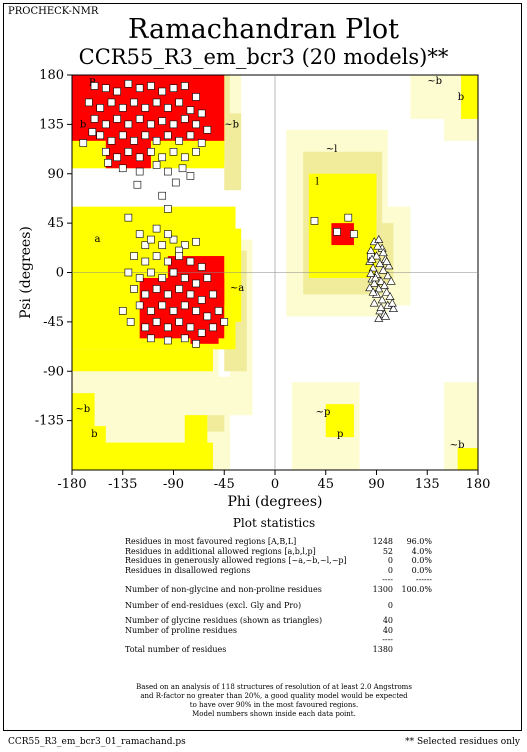  Describe the element at coordinates (55, 223) in the screenshot. I see `y-tick-label: 45` at that location.